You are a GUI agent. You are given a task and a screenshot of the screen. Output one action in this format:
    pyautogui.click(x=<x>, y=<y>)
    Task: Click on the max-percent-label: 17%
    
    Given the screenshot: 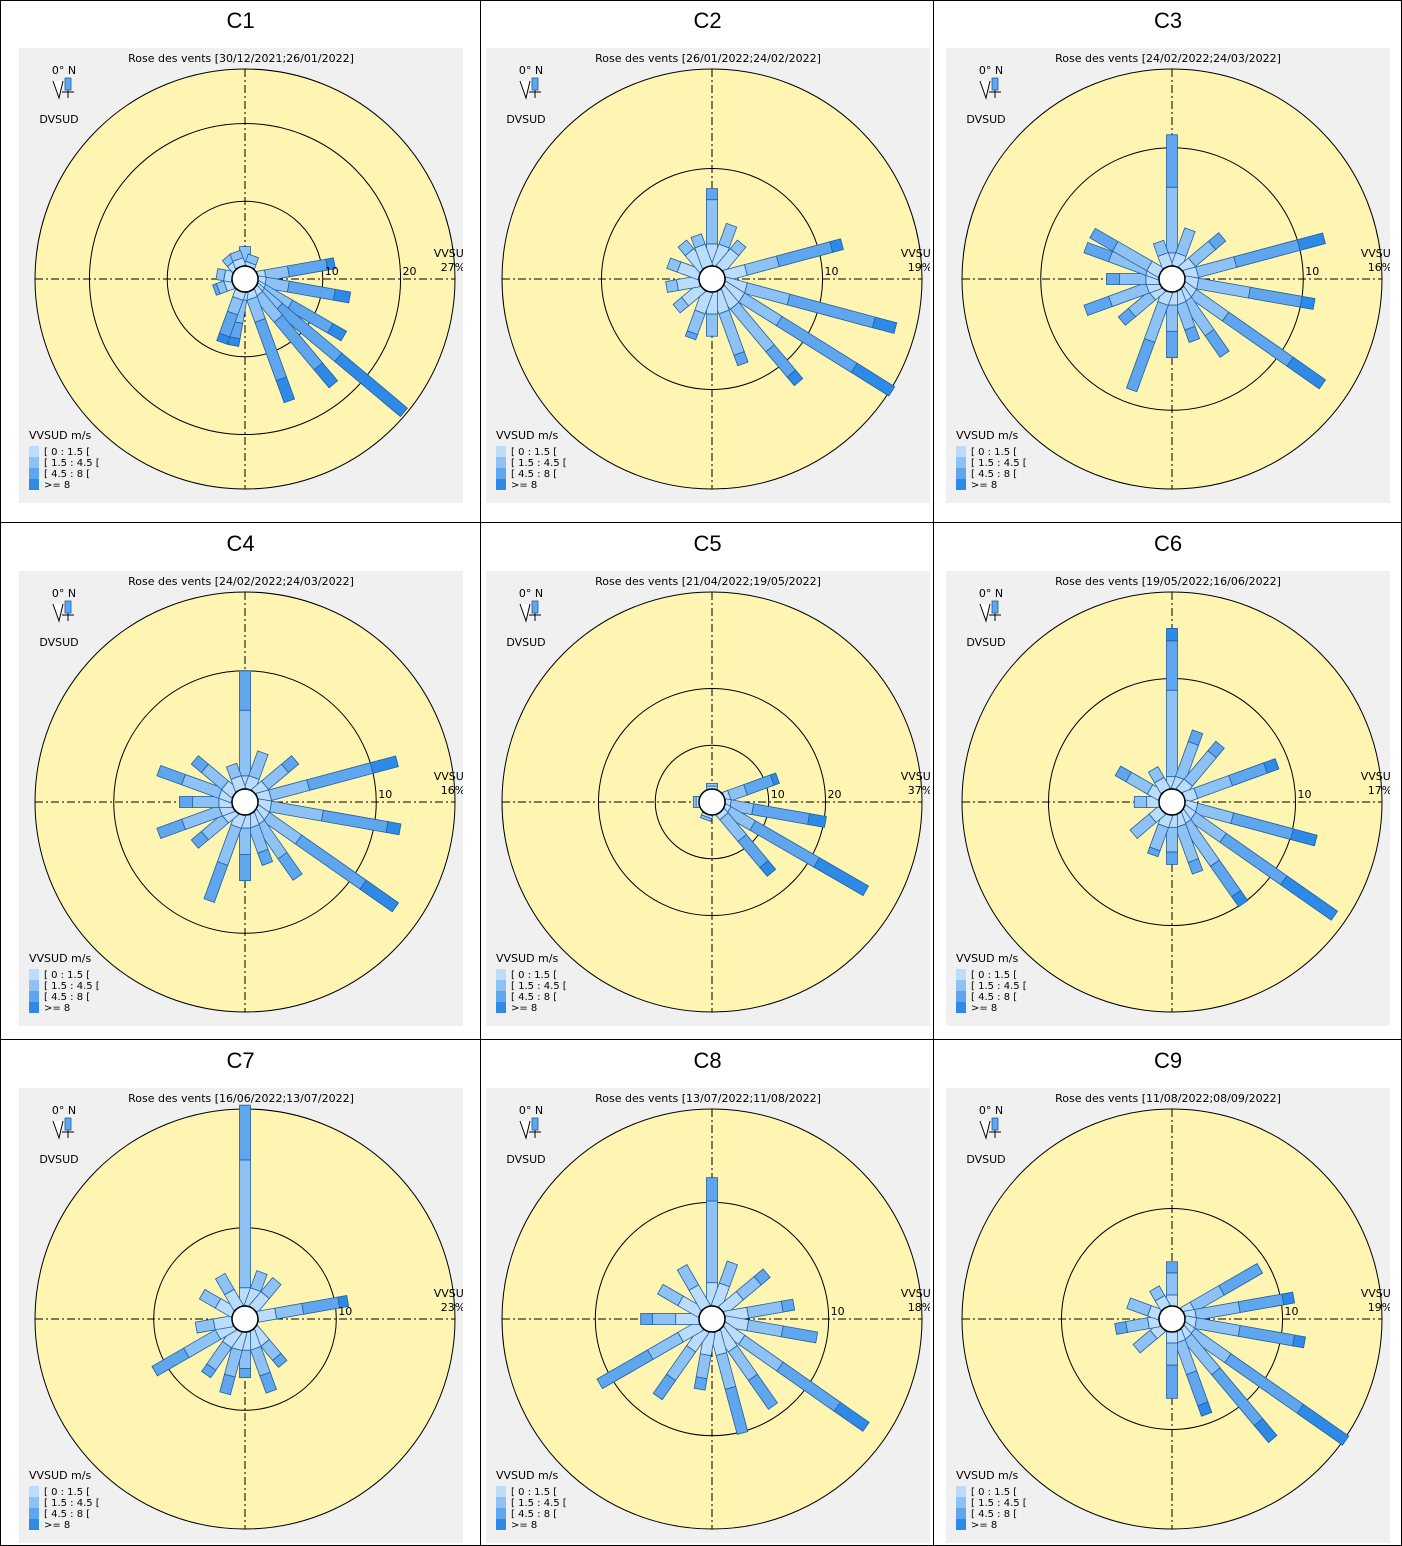 What is the action you would take?
    pyautogui.click(x=1379, y=790)
    